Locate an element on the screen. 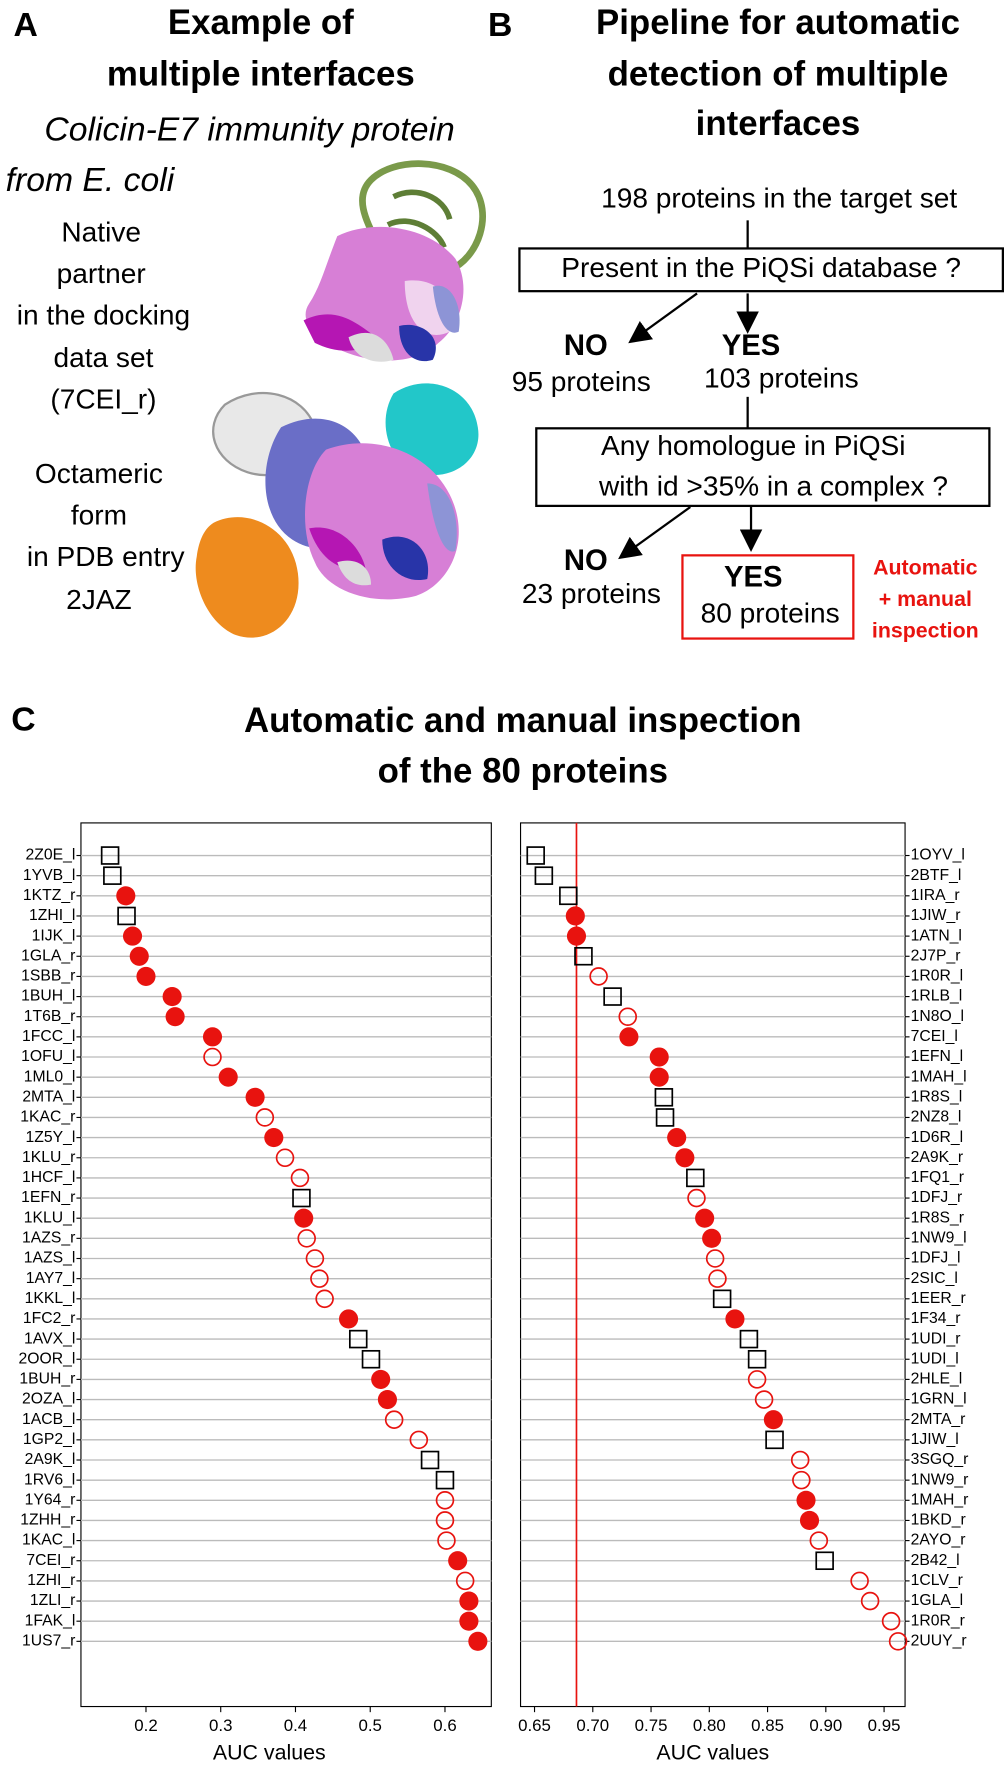  label-line: Octameric is located at coordinates (99, 473).